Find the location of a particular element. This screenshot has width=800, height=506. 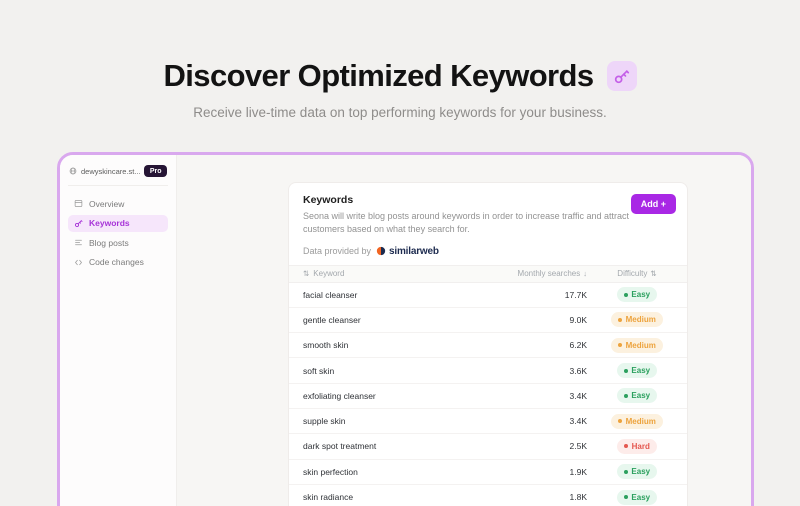

sidebar-item-blog-posts: Blog posts is located at coordinates (118, 242).